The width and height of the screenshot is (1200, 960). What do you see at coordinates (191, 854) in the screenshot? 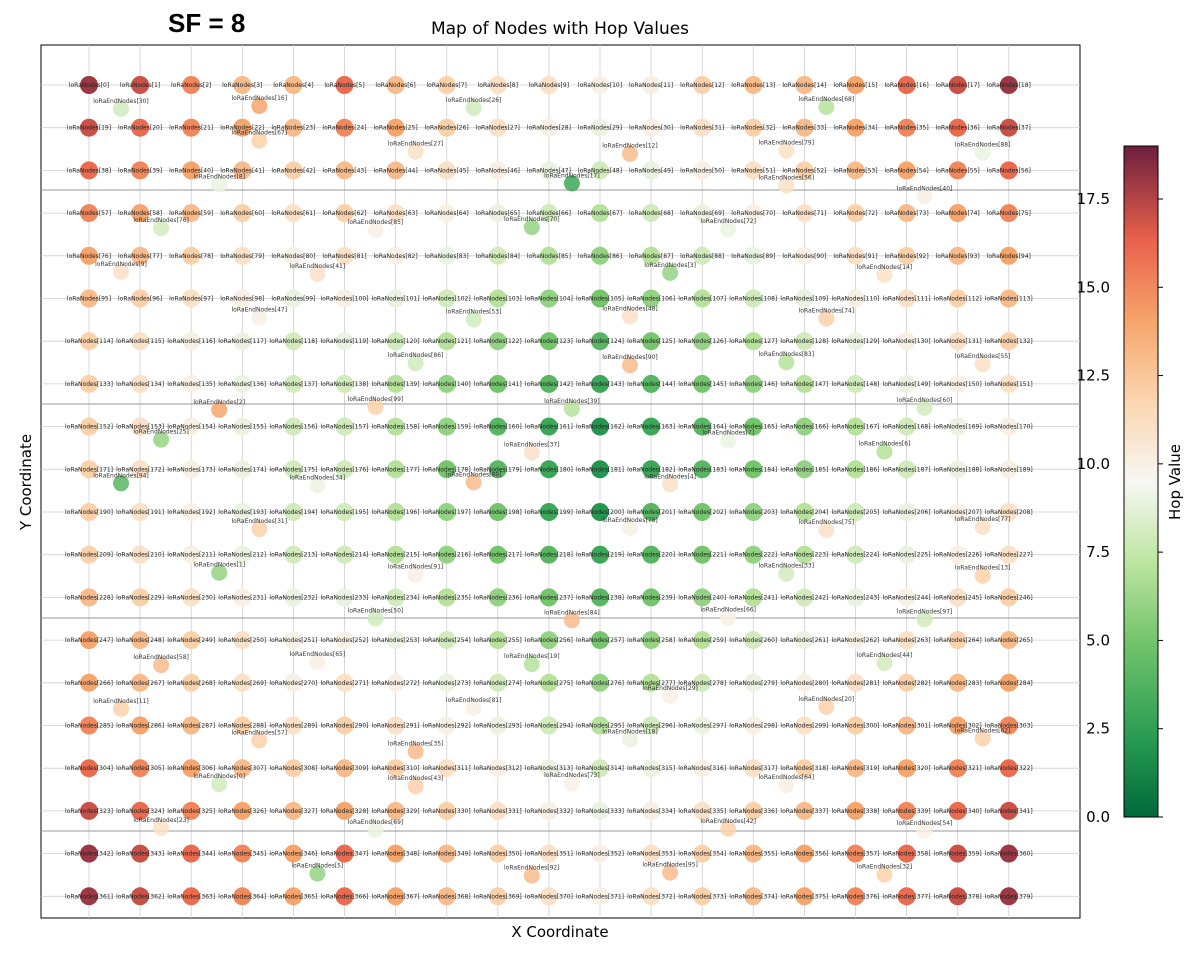
I see `node-label: loRaNodes[344]` at bounding box center [191, 854].